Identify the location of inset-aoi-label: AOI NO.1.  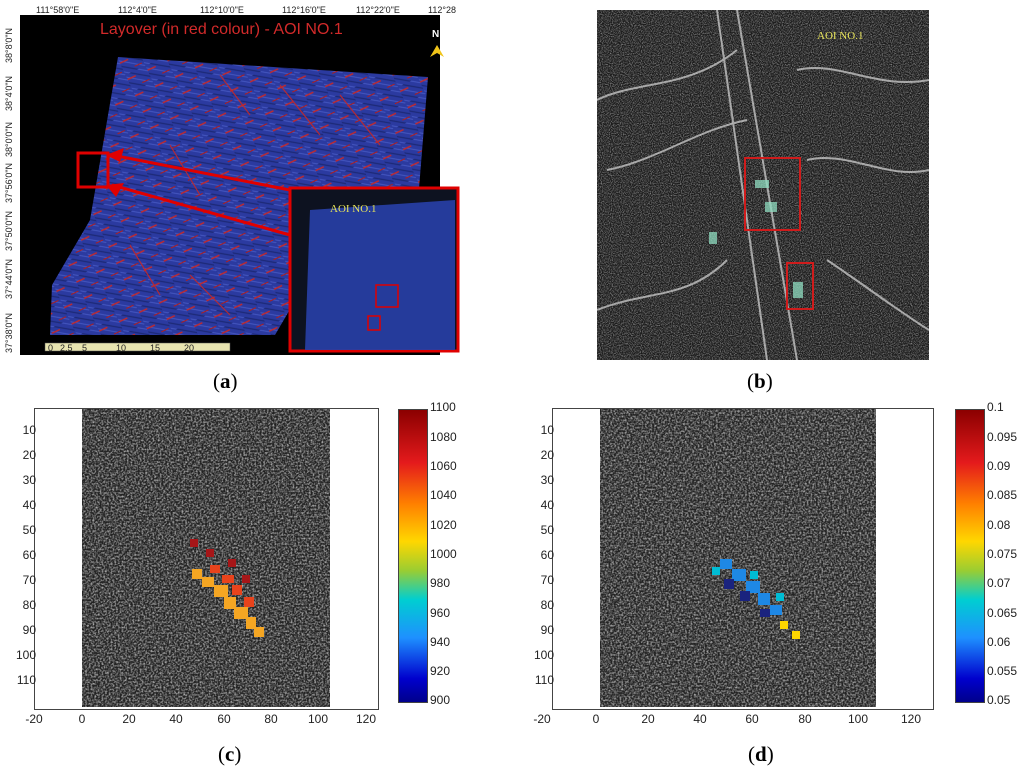
(353, 209).